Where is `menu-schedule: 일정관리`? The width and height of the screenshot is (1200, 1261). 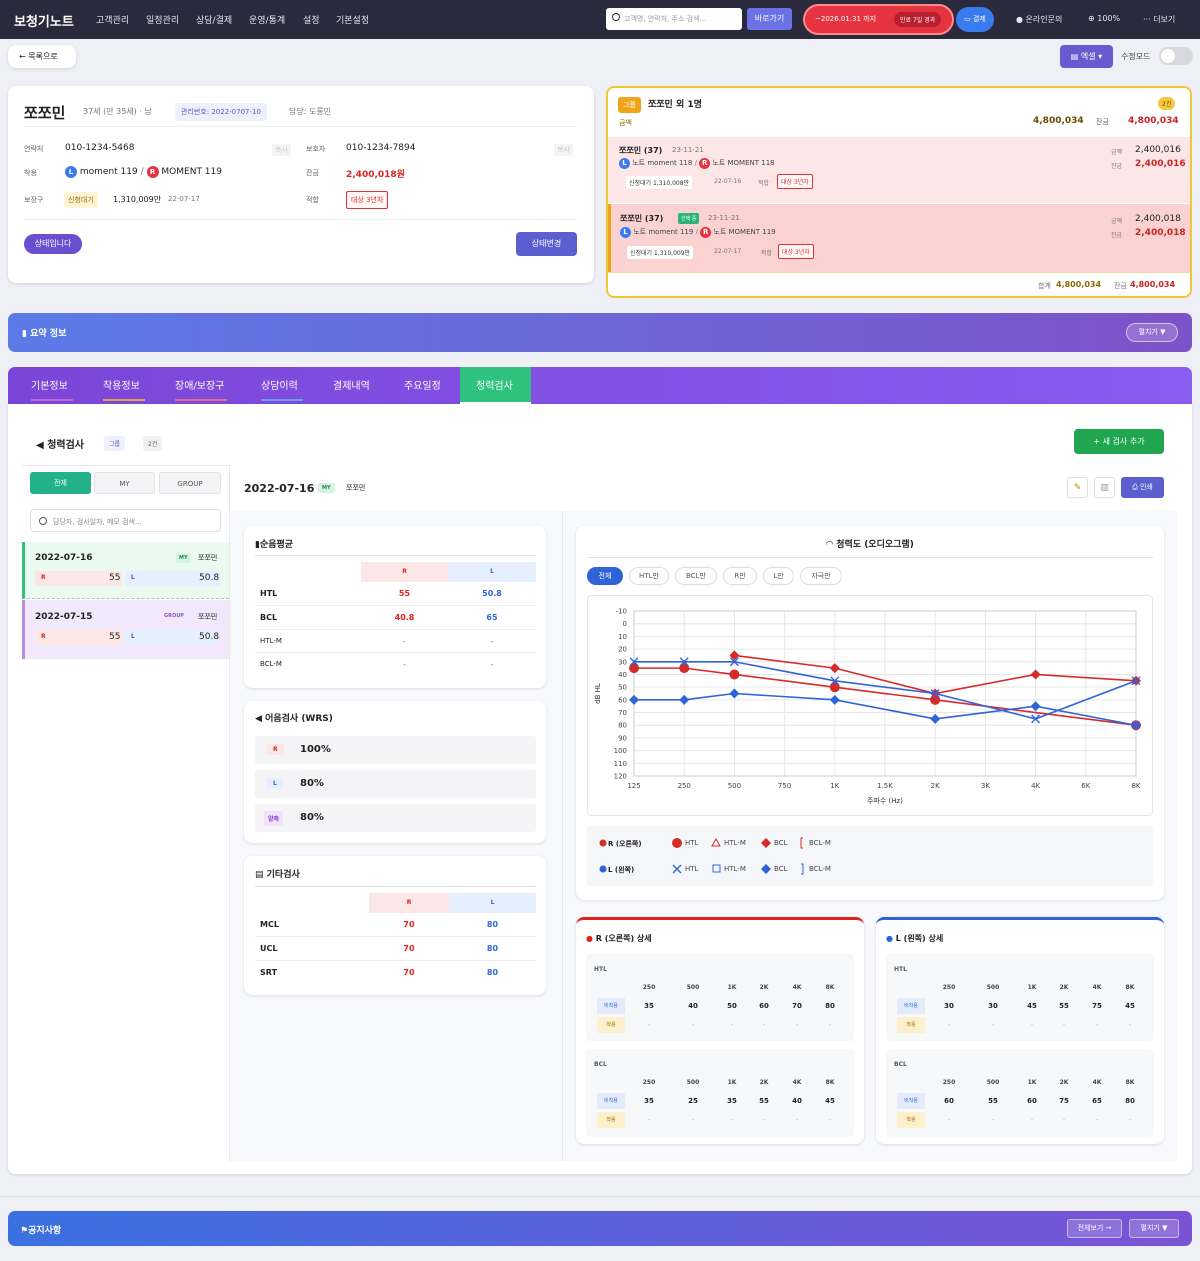
menu-schedule: 일정관리 is located at coordinates (163, 21).